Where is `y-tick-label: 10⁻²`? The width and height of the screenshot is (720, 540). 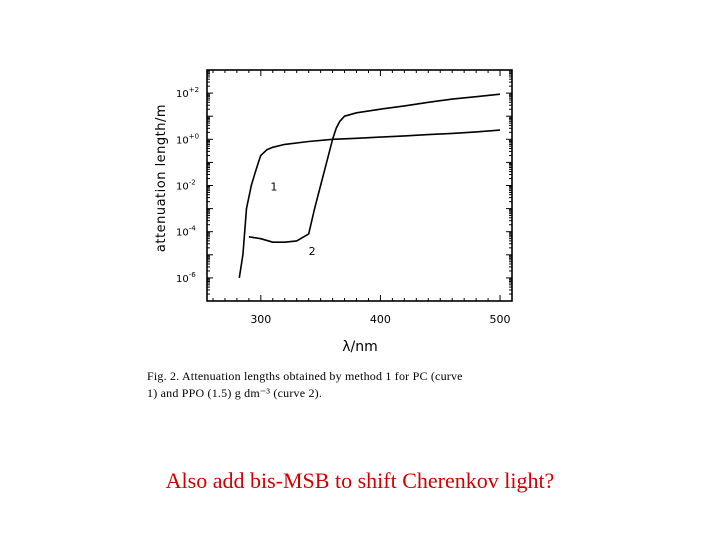
y-tick-label: 10⁻² is located at coordinates (186, 186).